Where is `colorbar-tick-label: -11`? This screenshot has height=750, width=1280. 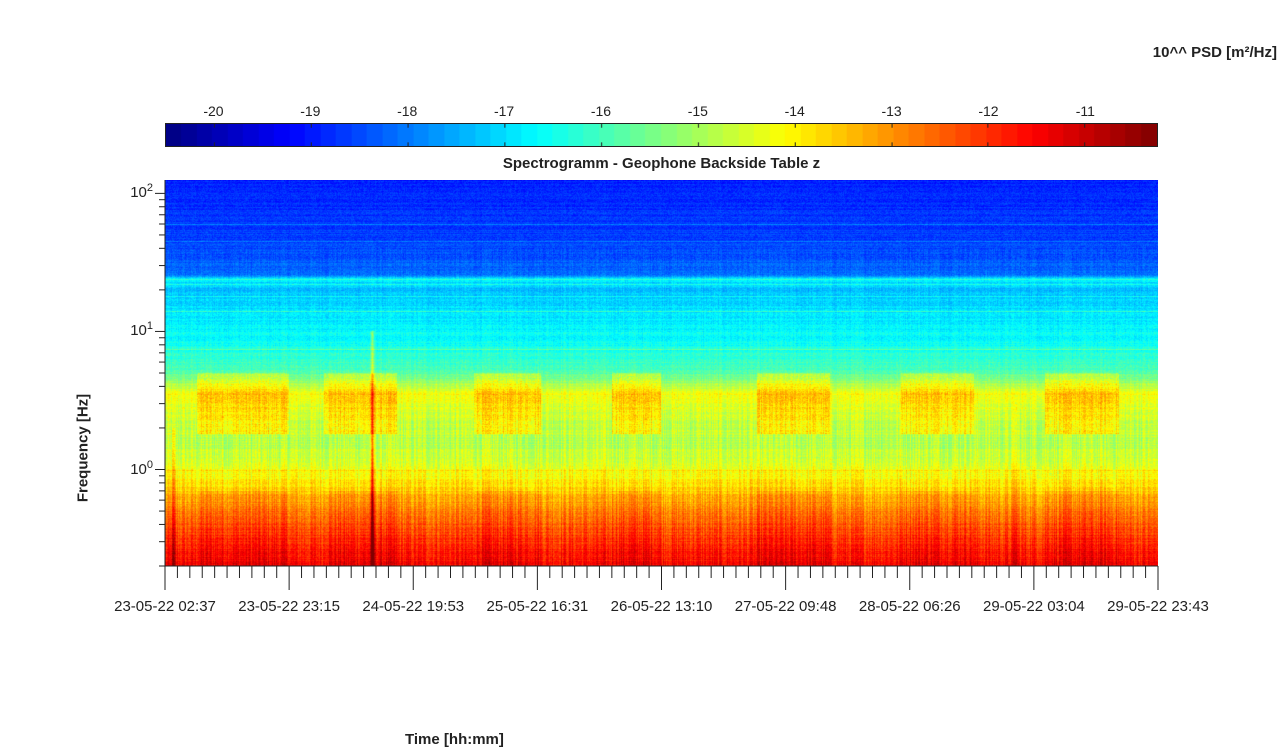 colorbar-tick-label: -11 is located at coordinates (1085, 111).